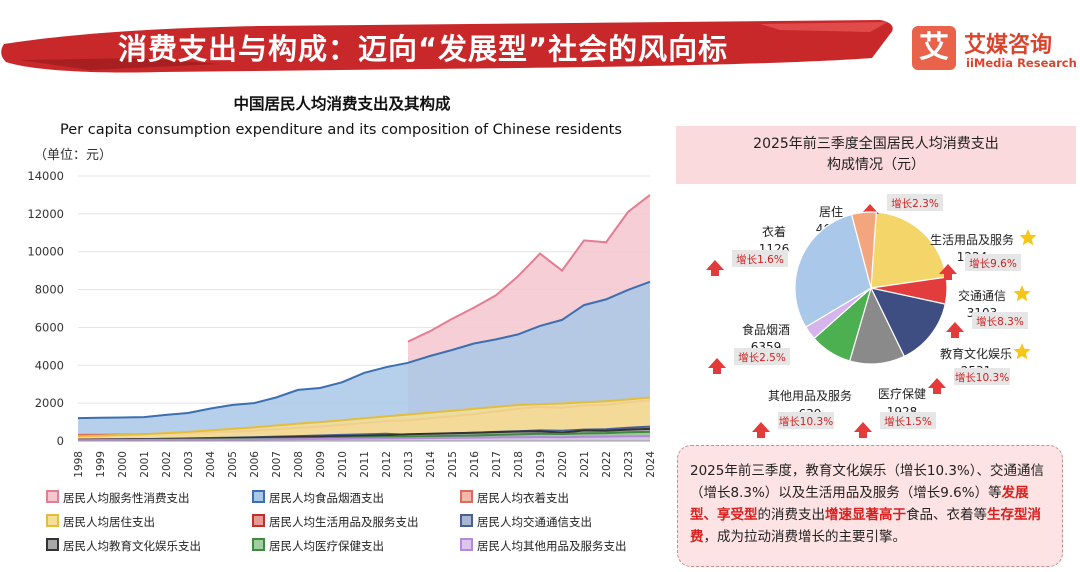 The width and height of the screenshot is (1080, 572). I want to click on legend-item: 居民人均衣着支出, so click(514, 498).